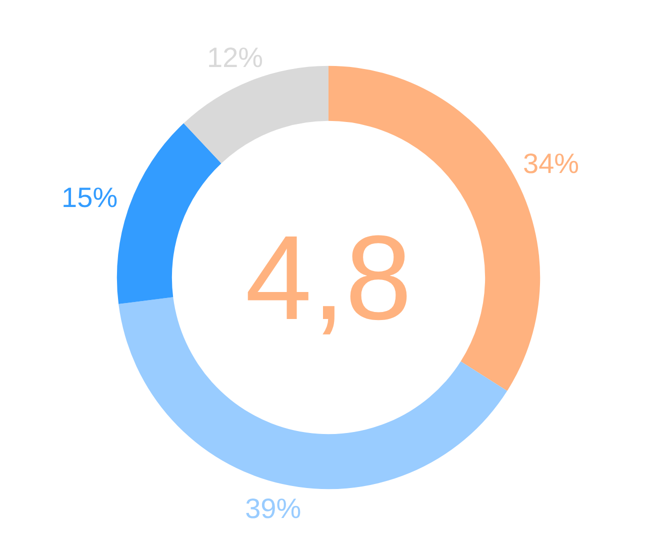 The height and width of the screenshot is (554, 656). What do you see at coordinates (551, 163) in the screenshot?
I see `data-label: 34%` at bounding box center [551, 163].